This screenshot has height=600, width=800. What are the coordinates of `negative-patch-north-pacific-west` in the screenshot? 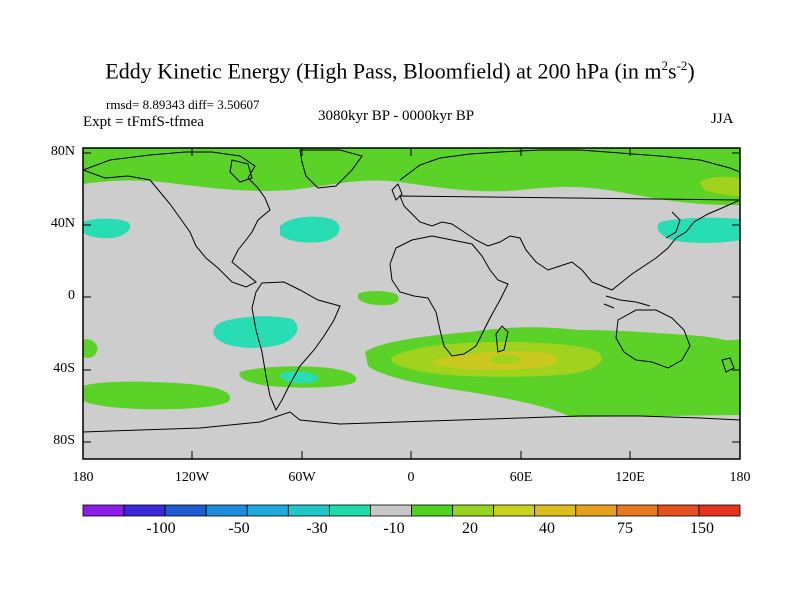 It's located at (107, 228).